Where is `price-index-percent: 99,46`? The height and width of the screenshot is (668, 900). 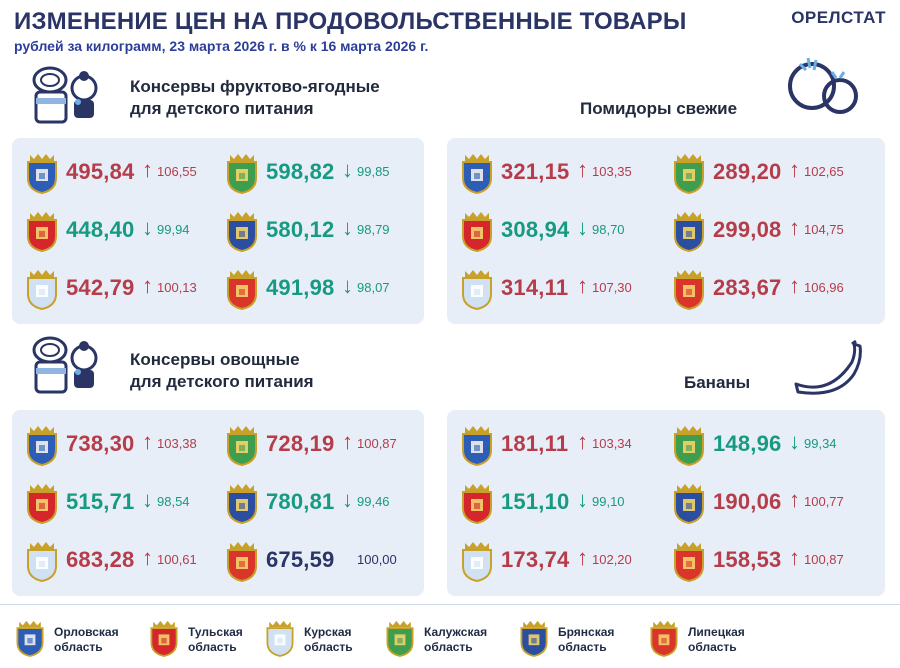
price-index-percent: 99,46 is located at coordinates (373, 501).